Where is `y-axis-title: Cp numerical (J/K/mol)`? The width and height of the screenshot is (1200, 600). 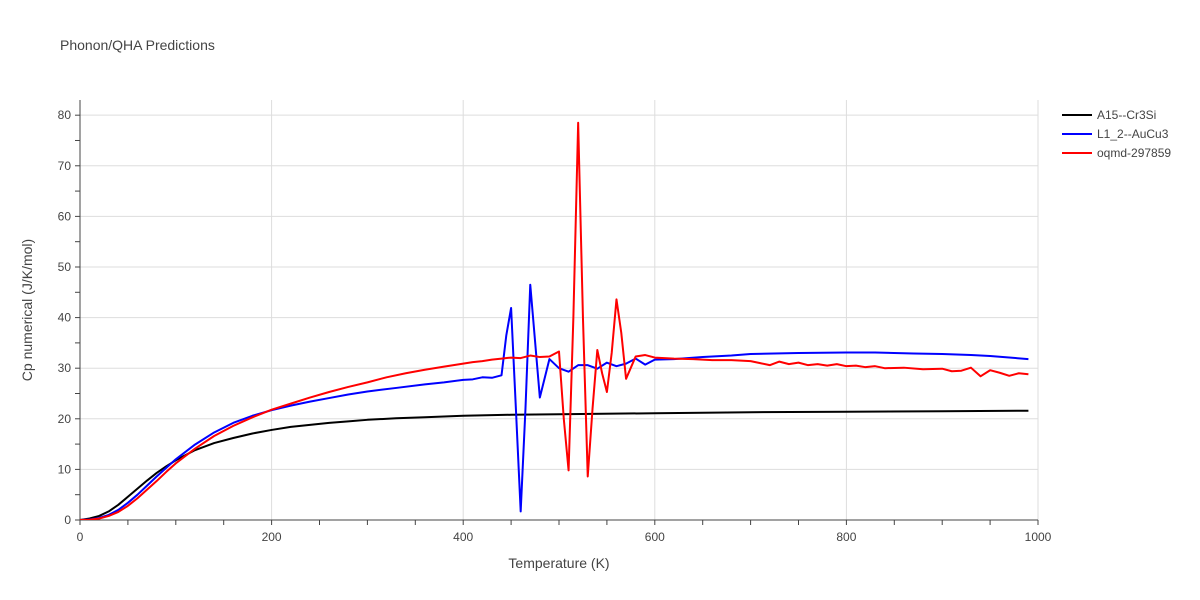
y-axis-title: Cp numerical (J/K/mol) is located at coordinates (27, 310).